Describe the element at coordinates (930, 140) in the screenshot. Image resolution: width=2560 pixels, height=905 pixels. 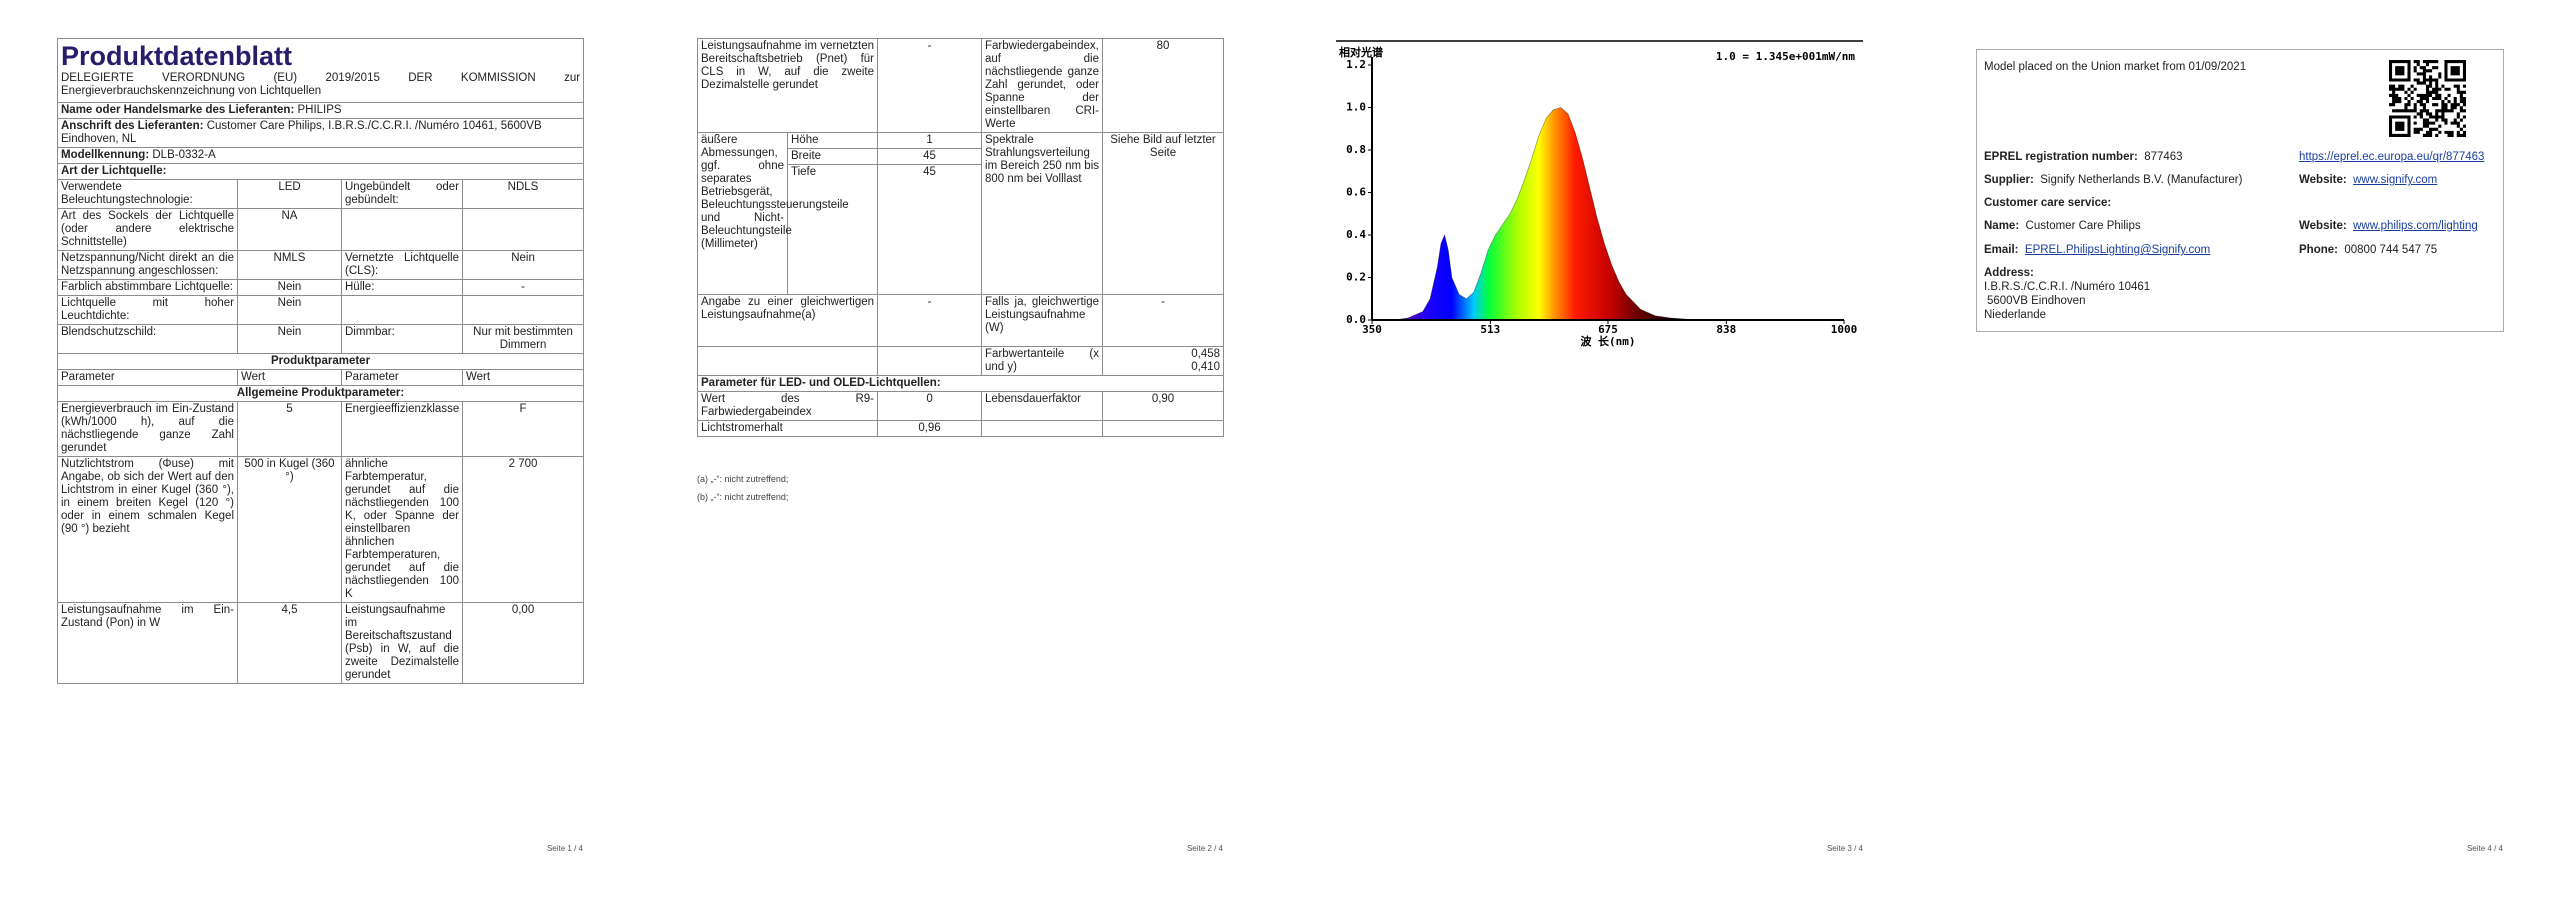
I see `table-cell: 1` at that location.